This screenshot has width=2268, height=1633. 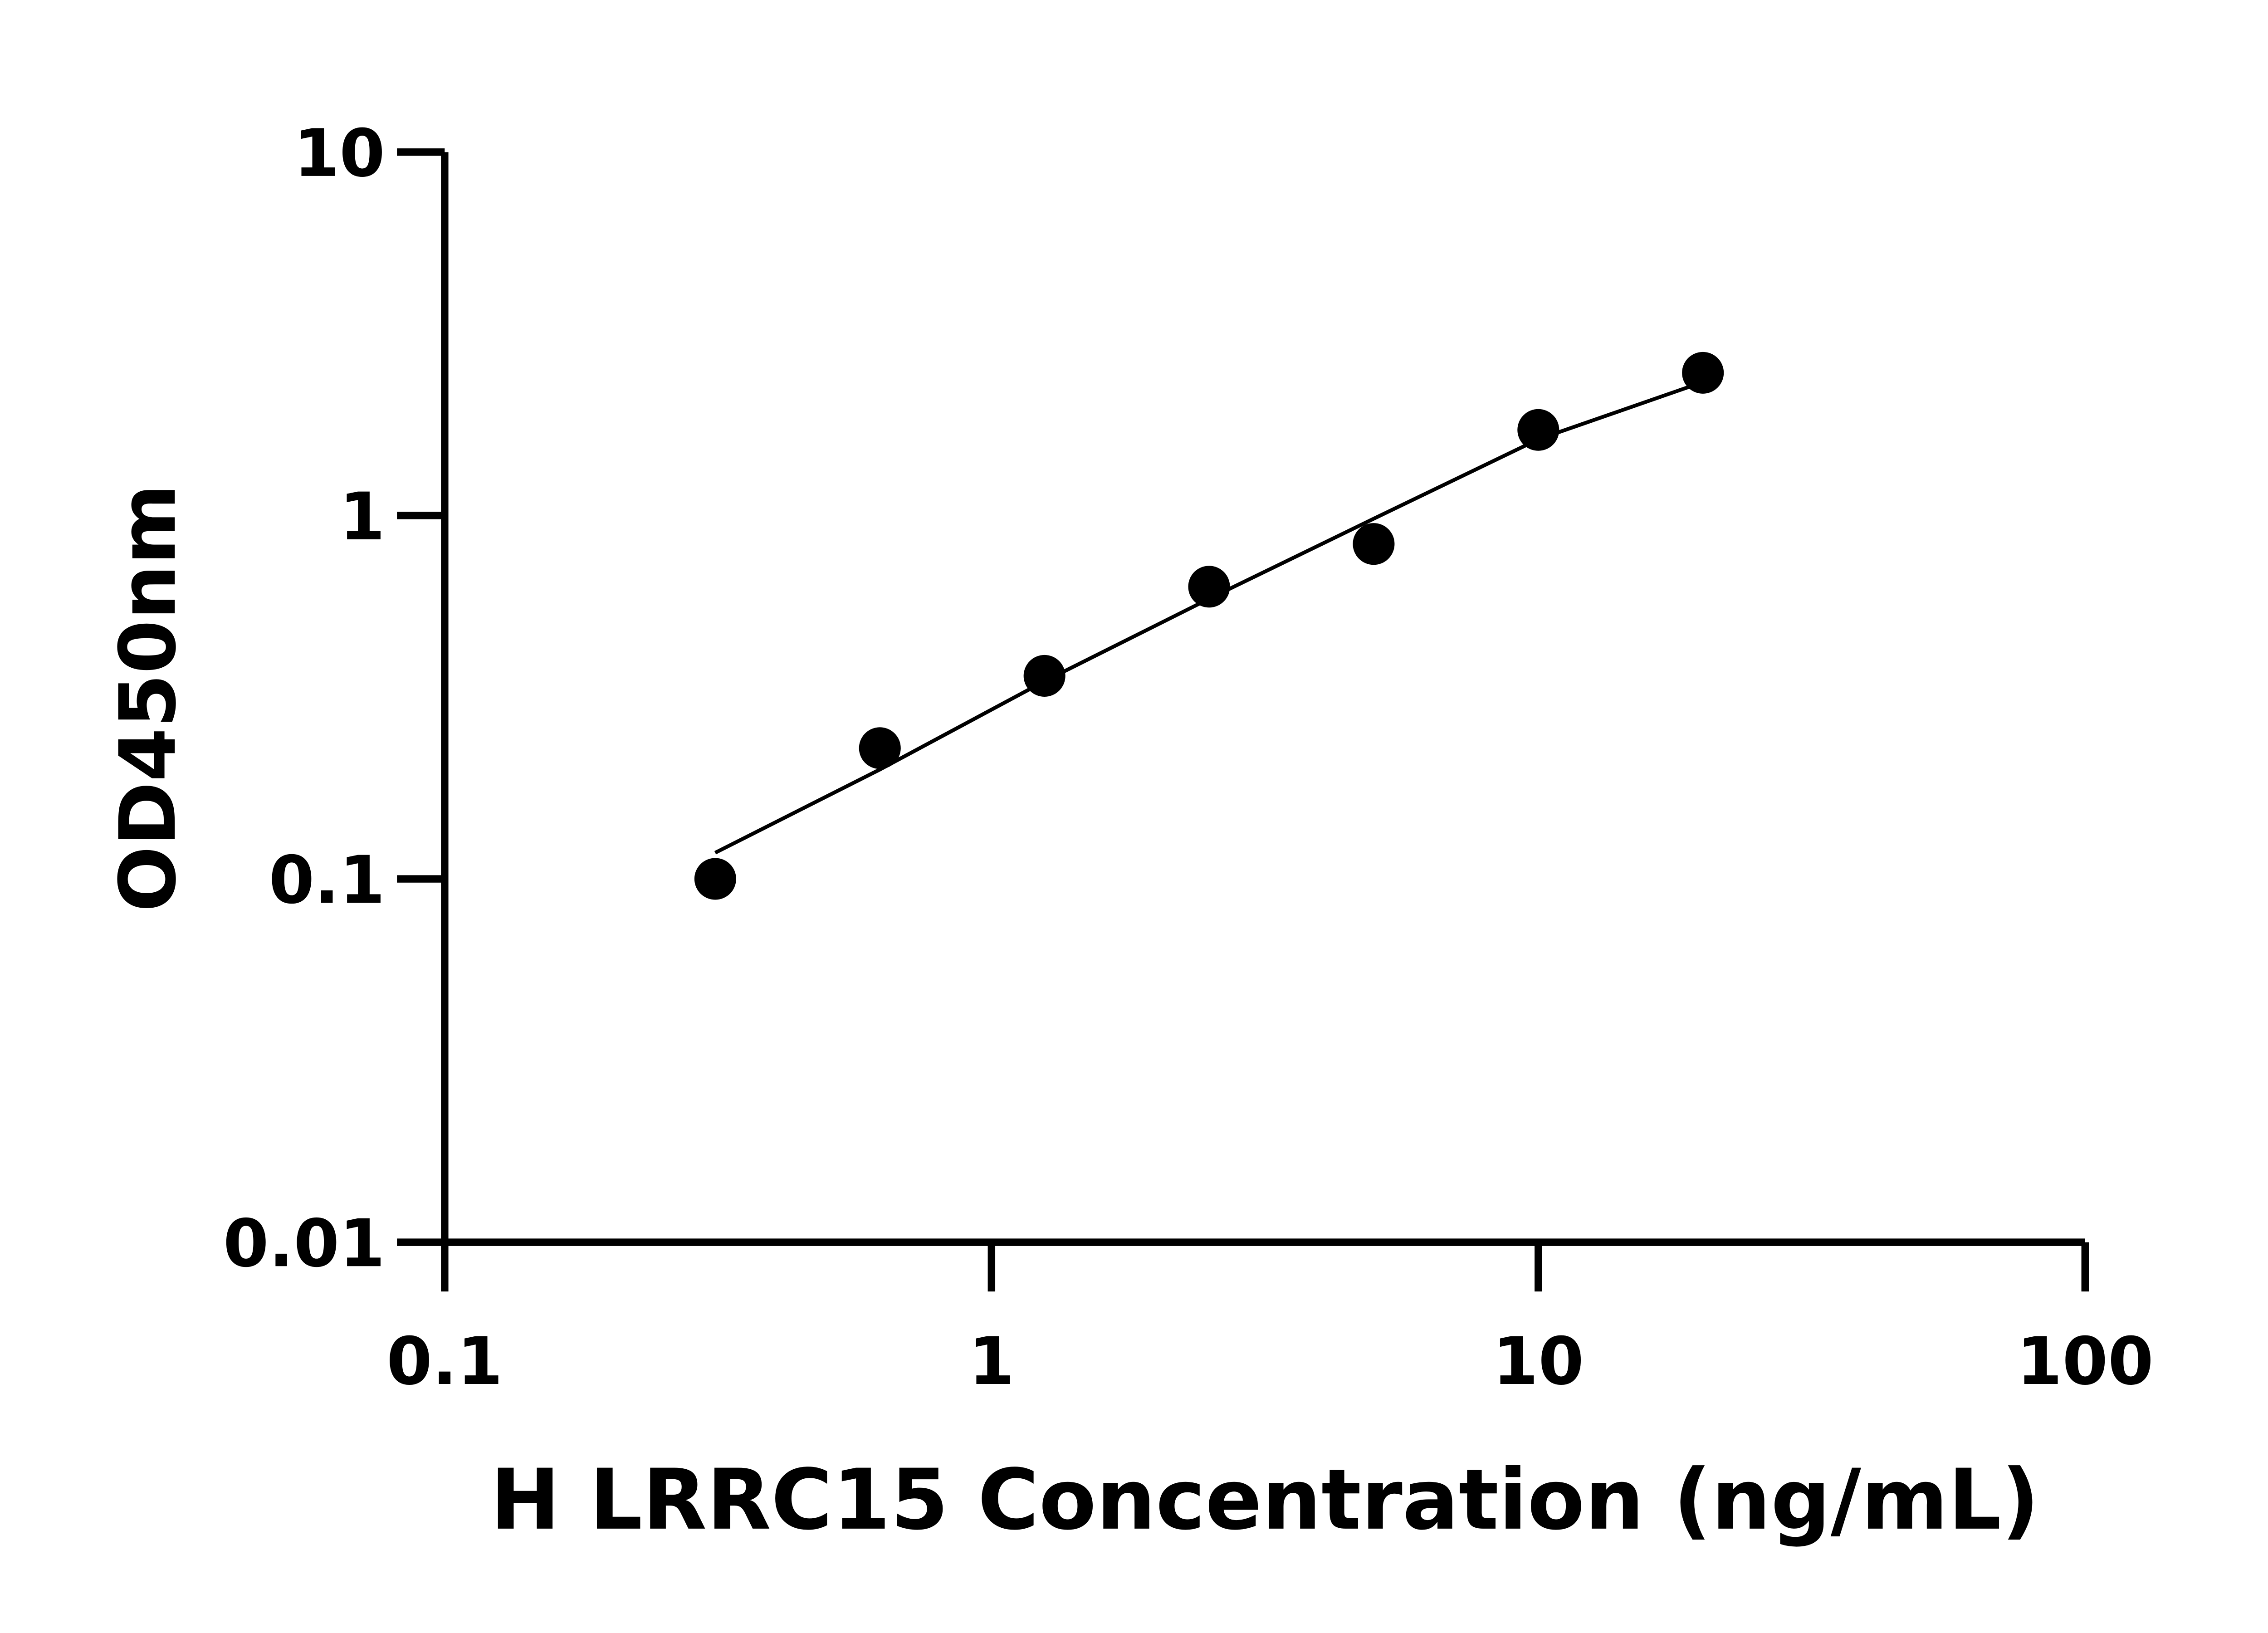 What do you see at coordinates (1265, 1500) in the screenshot?
I see `x-axis-label: H LRRC15 Concentration (ng/mL)` at bounding box center [1265, 1500].